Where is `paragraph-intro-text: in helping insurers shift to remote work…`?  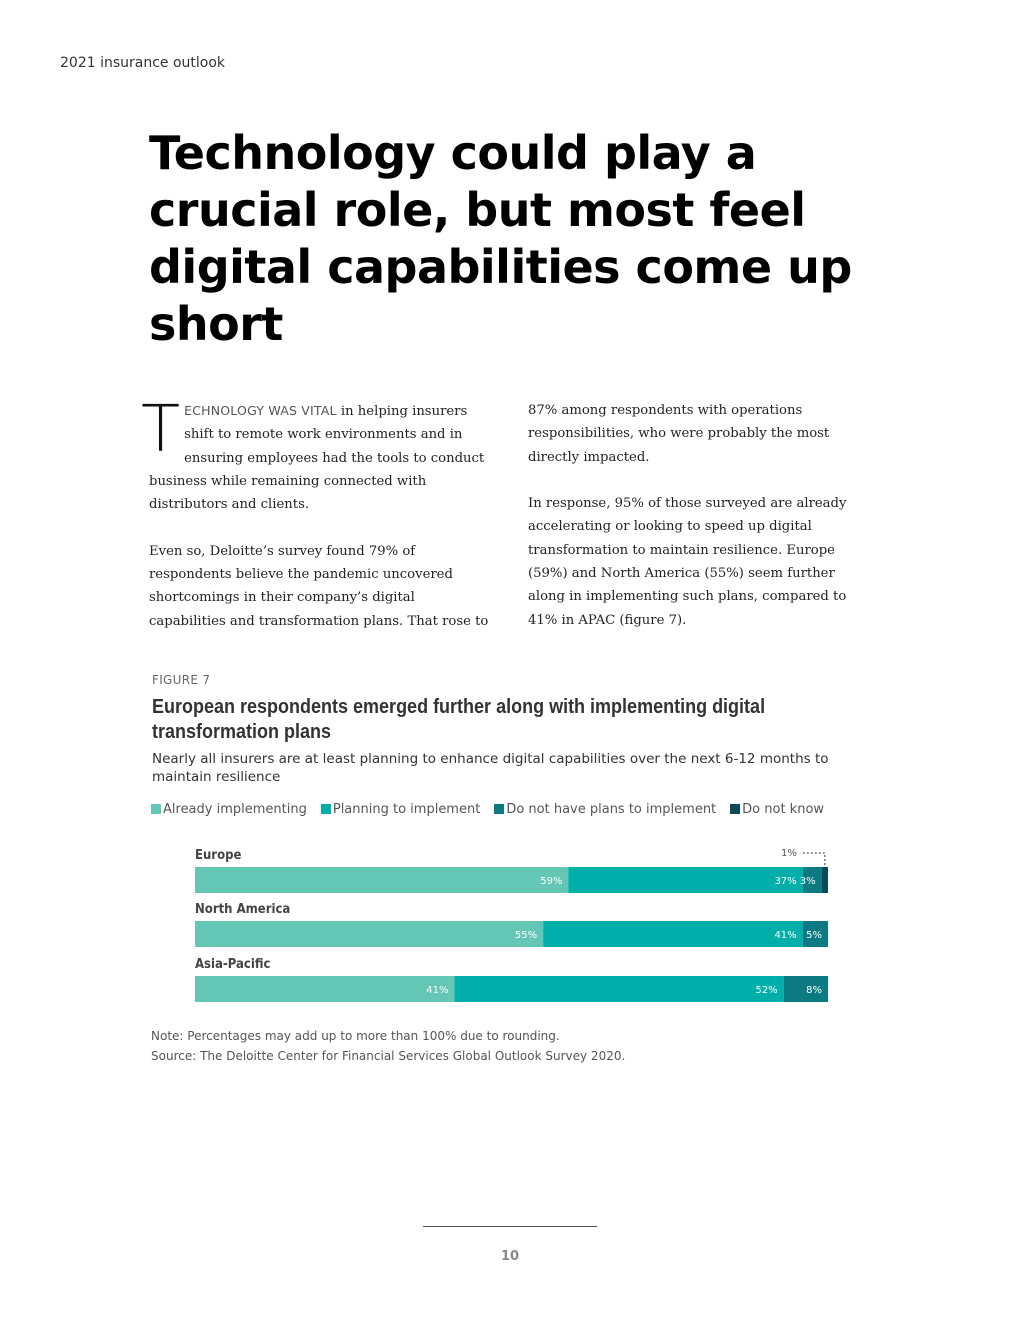
paragraph-intro-text: in helping insurers shift to remote work… is located at coordinates (317, 458).